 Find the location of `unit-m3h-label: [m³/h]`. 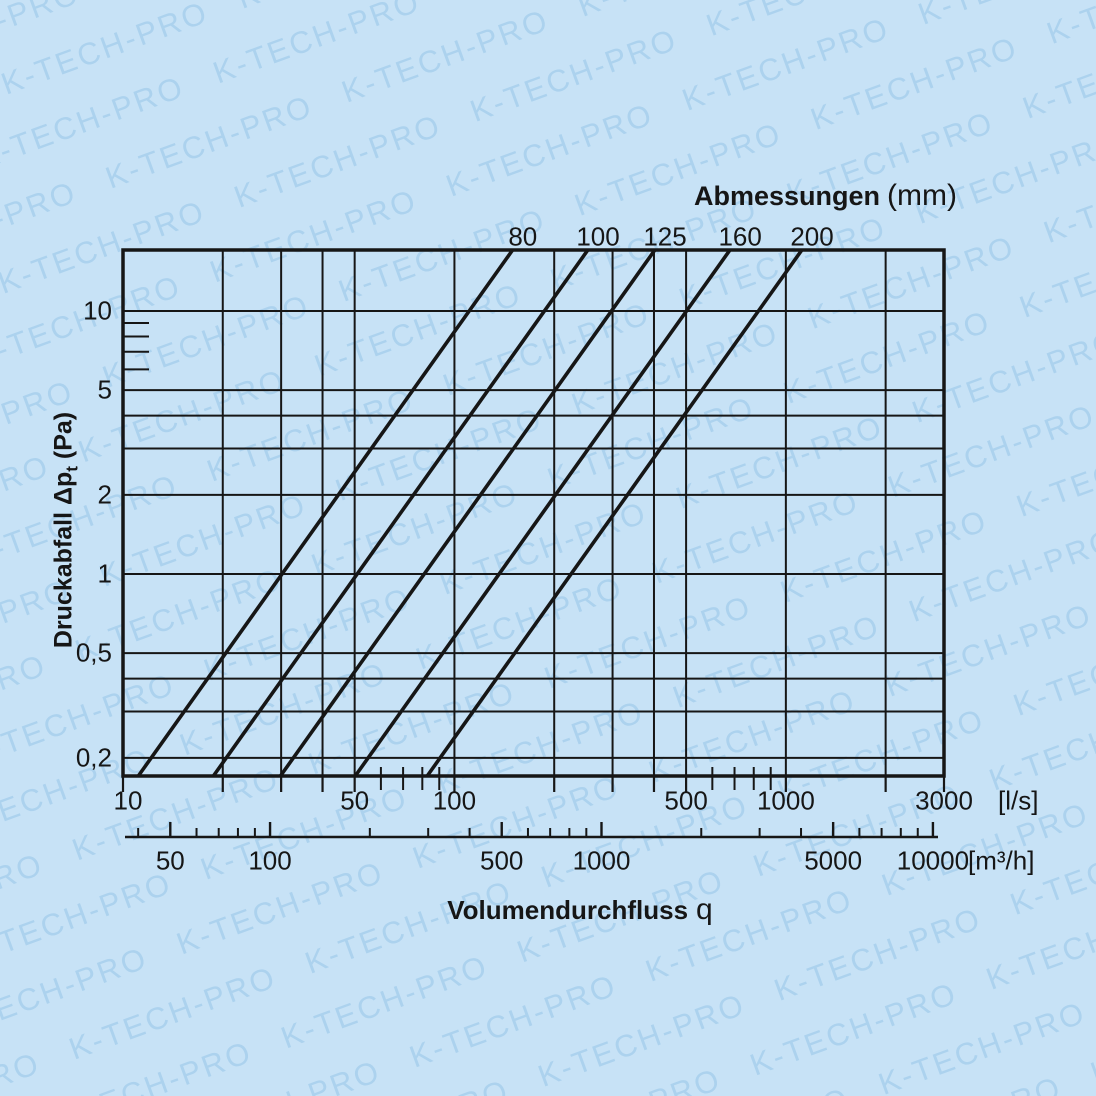

unit-m3h-label: [m³/h] is located at coordinates (1001, 860).